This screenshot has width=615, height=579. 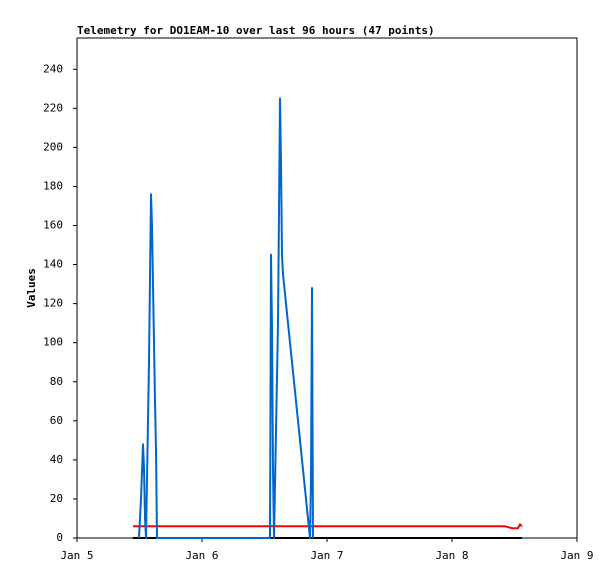 What do you see at coordinates (53, 264) in the screenshot?
I see `y-tick-label: 140` at bounding box center [53, 264].